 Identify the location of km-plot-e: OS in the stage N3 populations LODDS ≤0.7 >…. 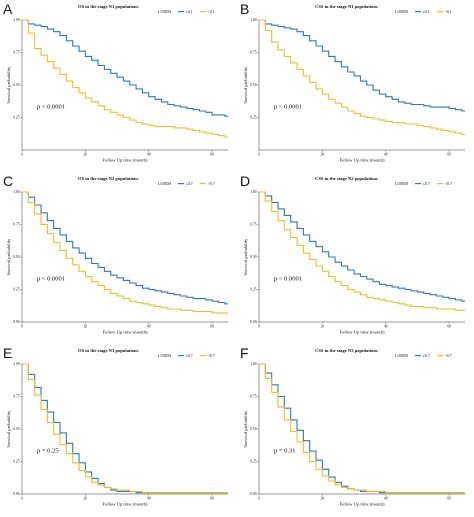
(117, 427).